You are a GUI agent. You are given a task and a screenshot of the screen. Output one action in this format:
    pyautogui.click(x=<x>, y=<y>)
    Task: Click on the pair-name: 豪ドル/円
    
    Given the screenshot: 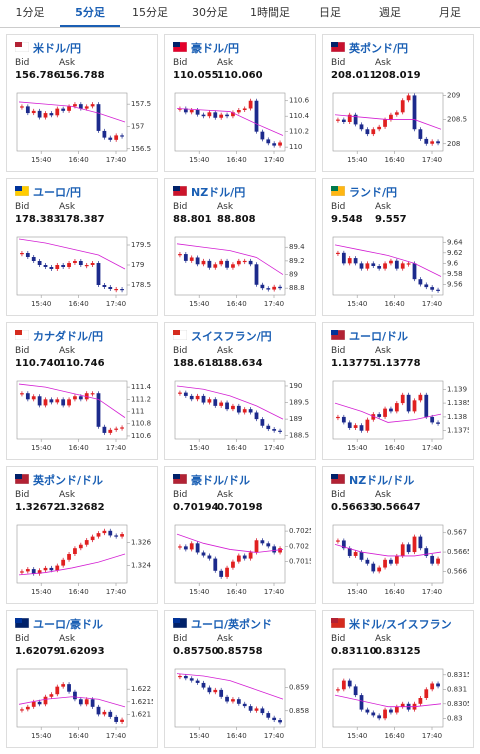 What is the action you would take?
    pyautogui.click(x=215, y=48)
    